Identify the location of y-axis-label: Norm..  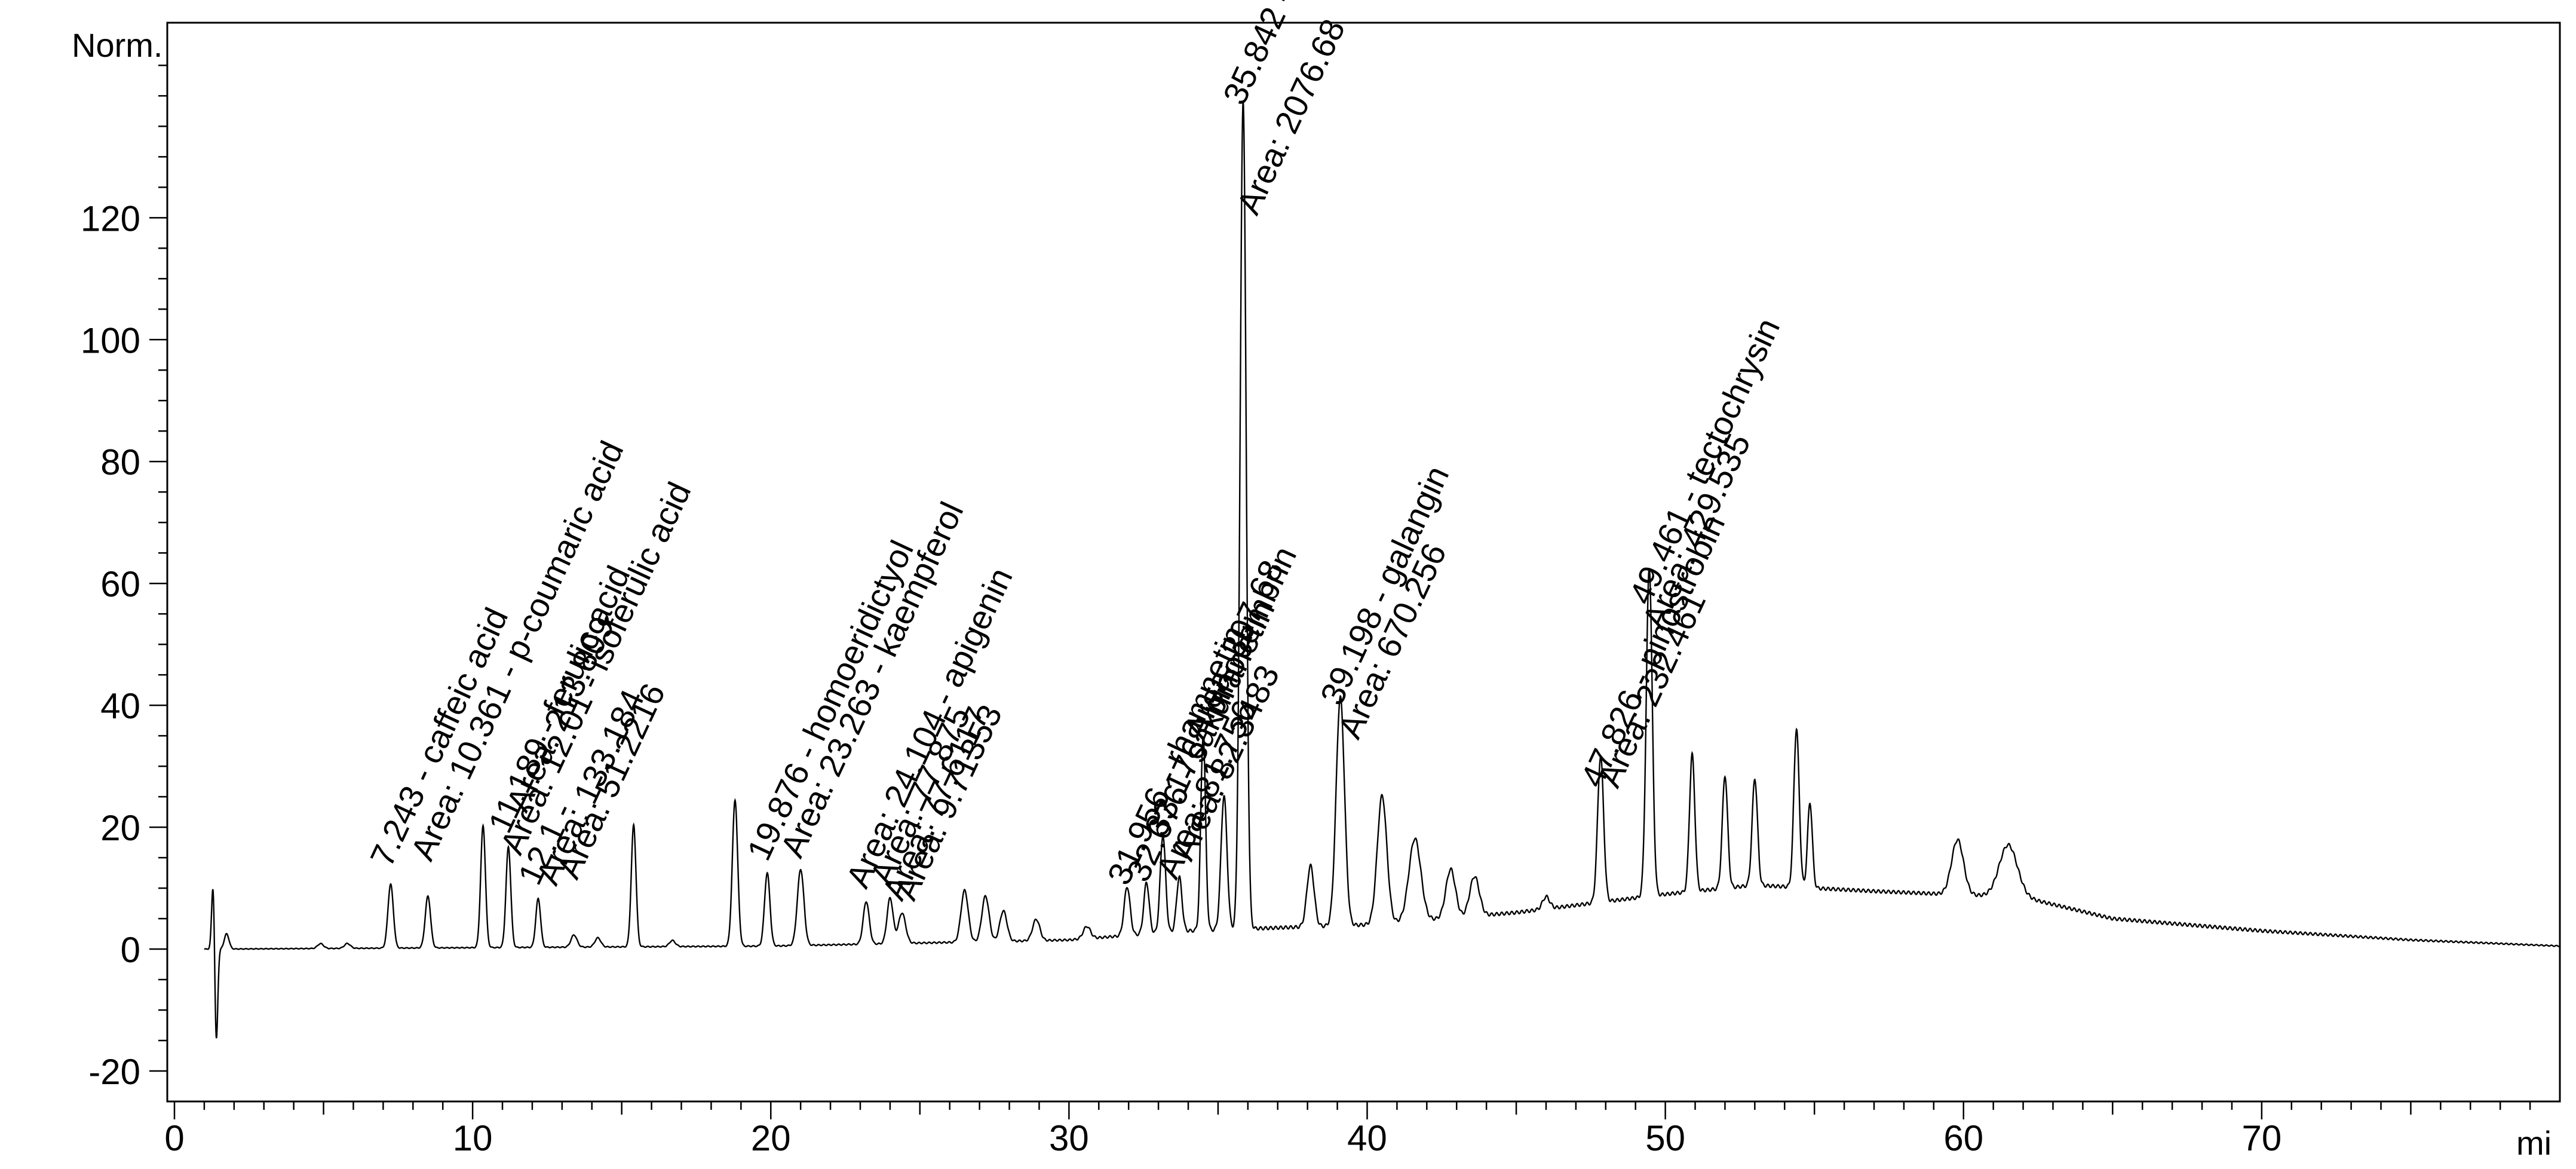
(117, 45).